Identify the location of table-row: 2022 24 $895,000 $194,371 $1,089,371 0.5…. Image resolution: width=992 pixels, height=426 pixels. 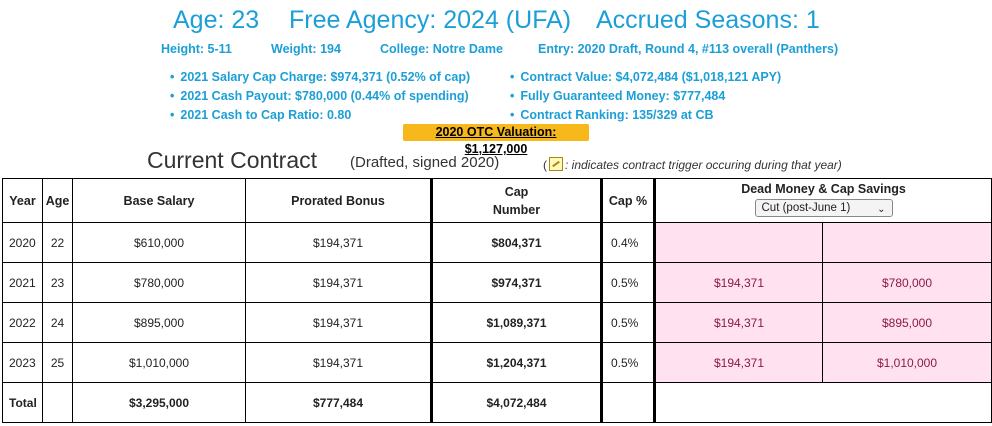
(497, 322).